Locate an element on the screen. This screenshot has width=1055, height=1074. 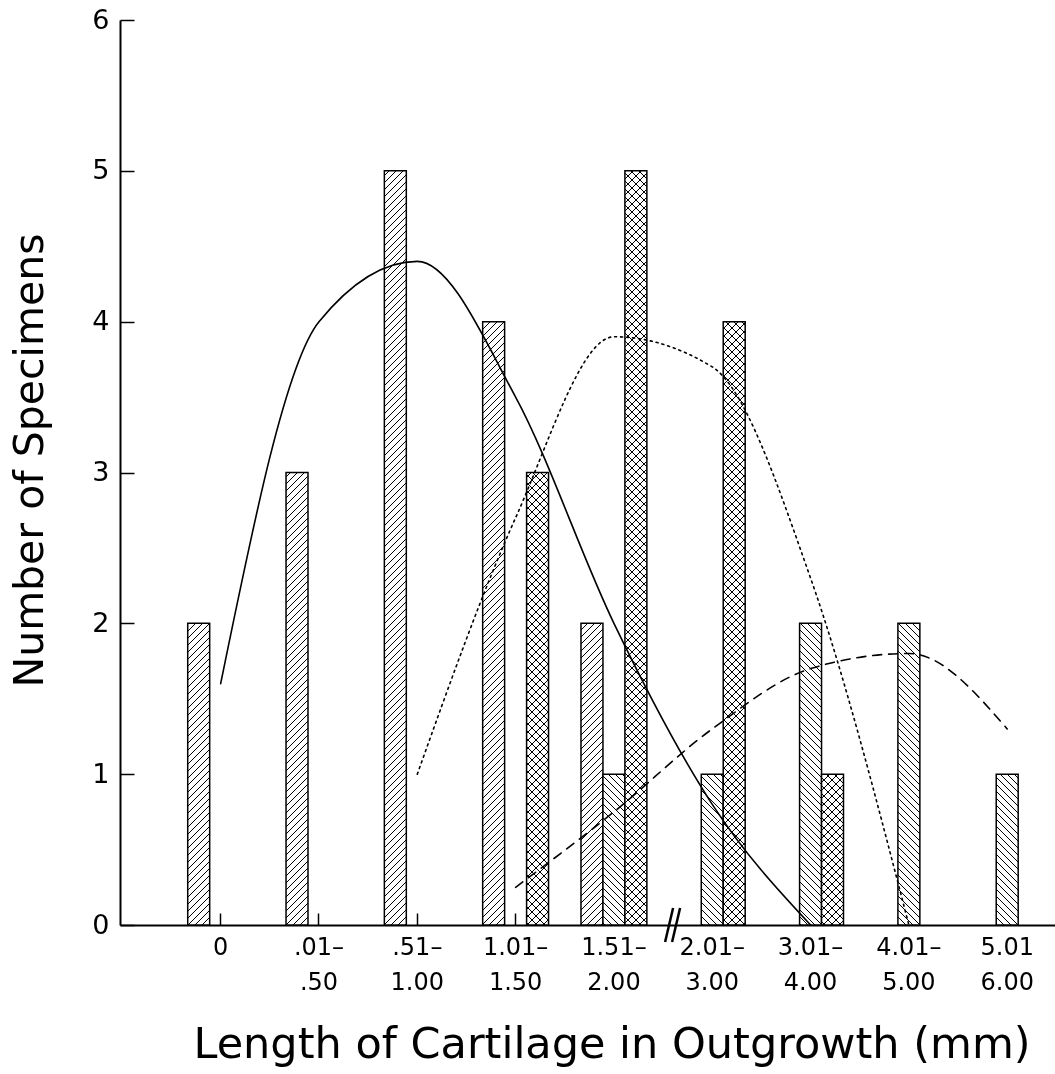
y-tick-label: 4 is located at coordinates (101, 321).